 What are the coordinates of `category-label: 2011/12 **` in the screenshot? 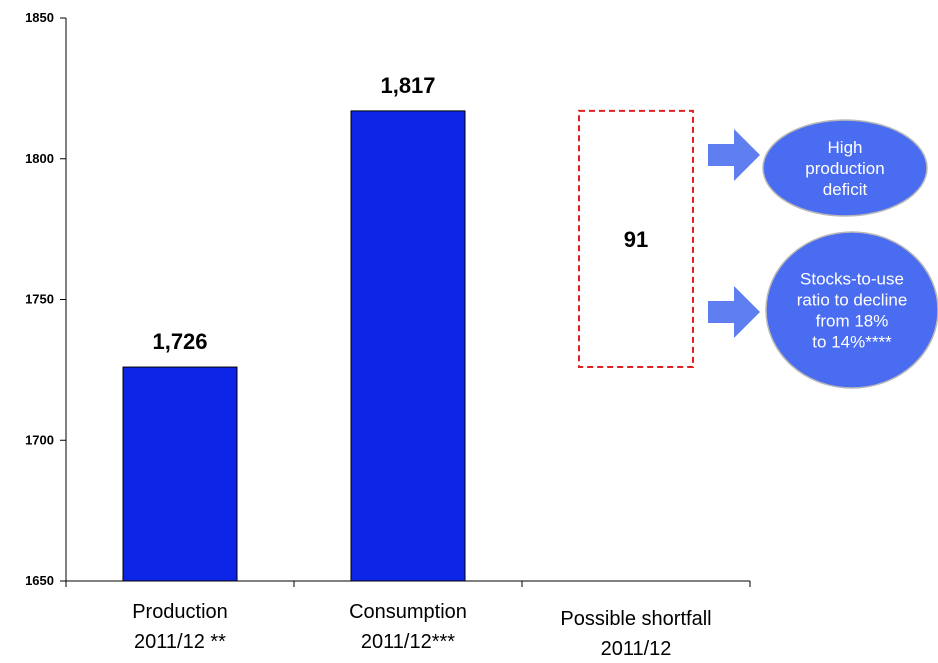 It's located at (180, 642).